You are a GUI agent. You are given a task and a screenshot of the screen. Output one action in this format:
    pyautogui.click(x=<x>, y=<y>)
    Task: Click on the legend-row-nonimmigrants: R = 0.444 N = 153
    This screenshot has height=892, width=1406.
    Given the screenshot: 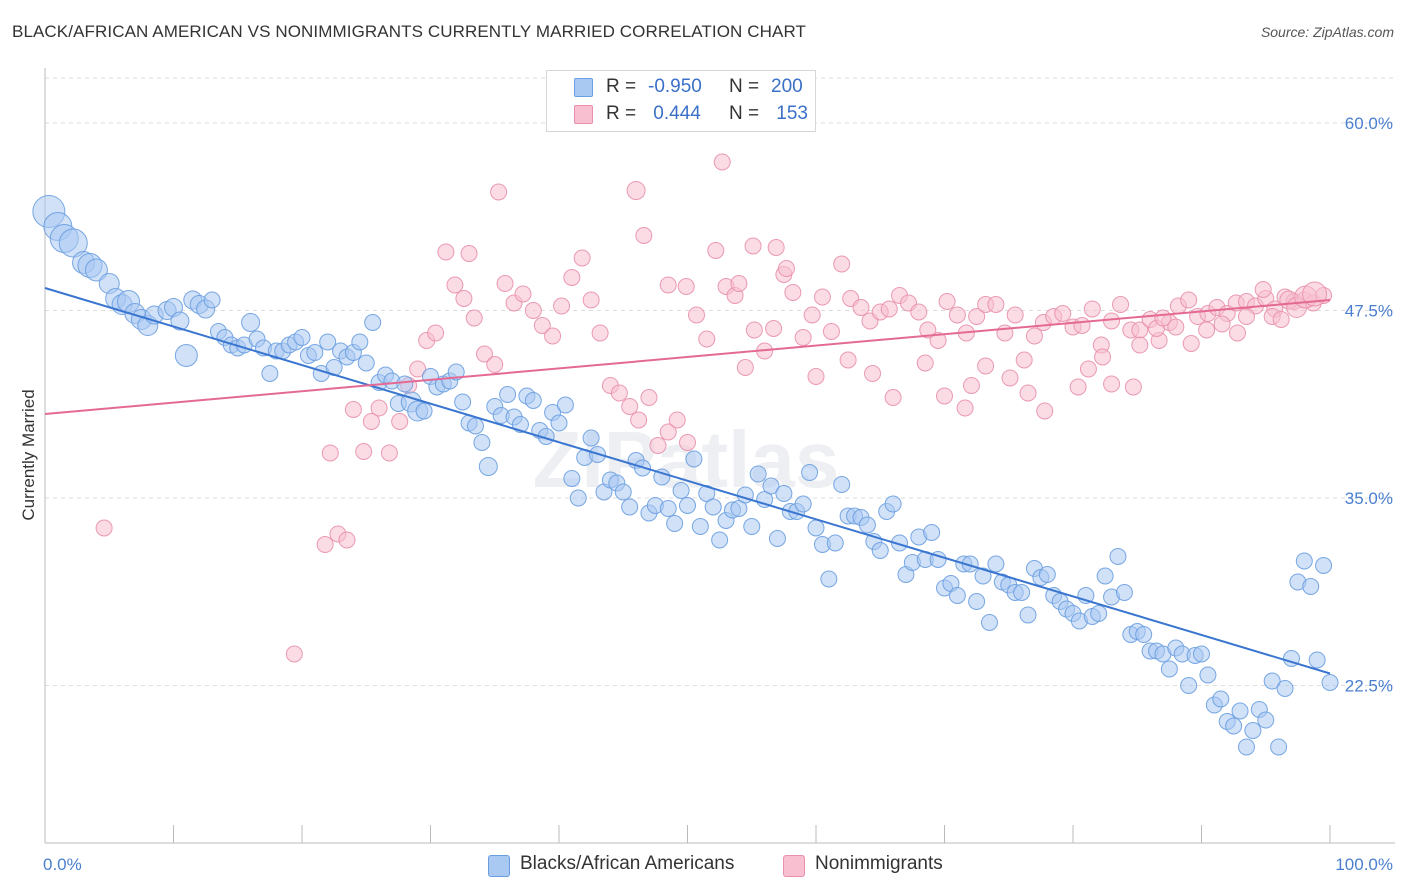 What is the action you would take?
    pyautogui.click(x=681, y=114)
    